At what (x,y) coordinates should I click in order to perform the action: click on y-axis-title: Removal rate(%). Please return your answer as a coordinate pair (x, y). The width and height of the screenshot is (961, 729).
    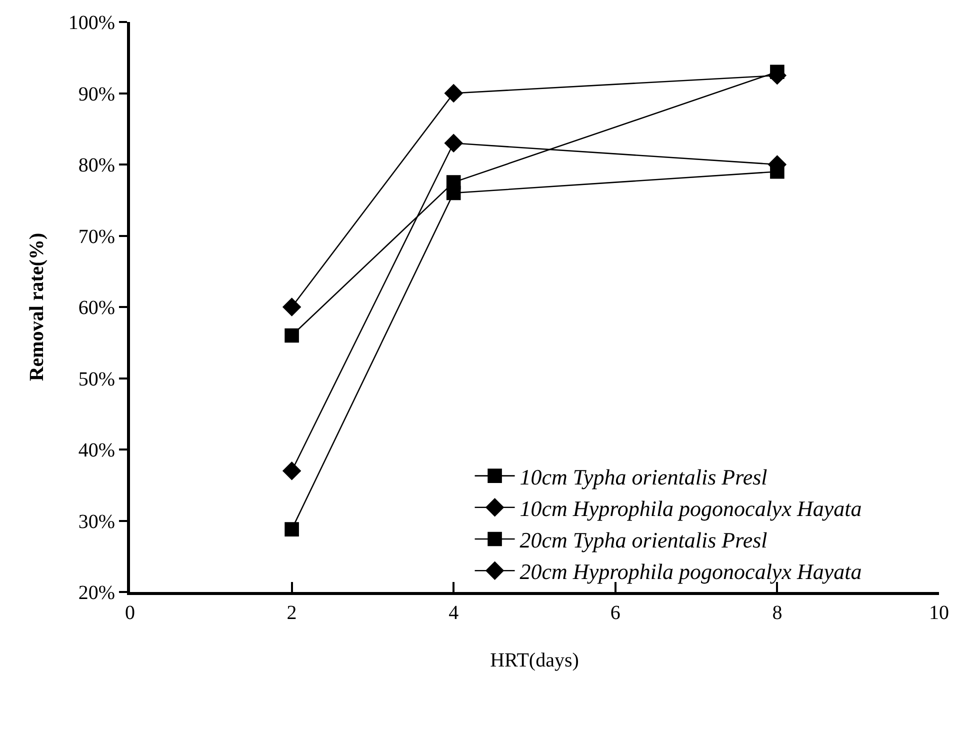
    Looking at the image, I should click on (37, 307).